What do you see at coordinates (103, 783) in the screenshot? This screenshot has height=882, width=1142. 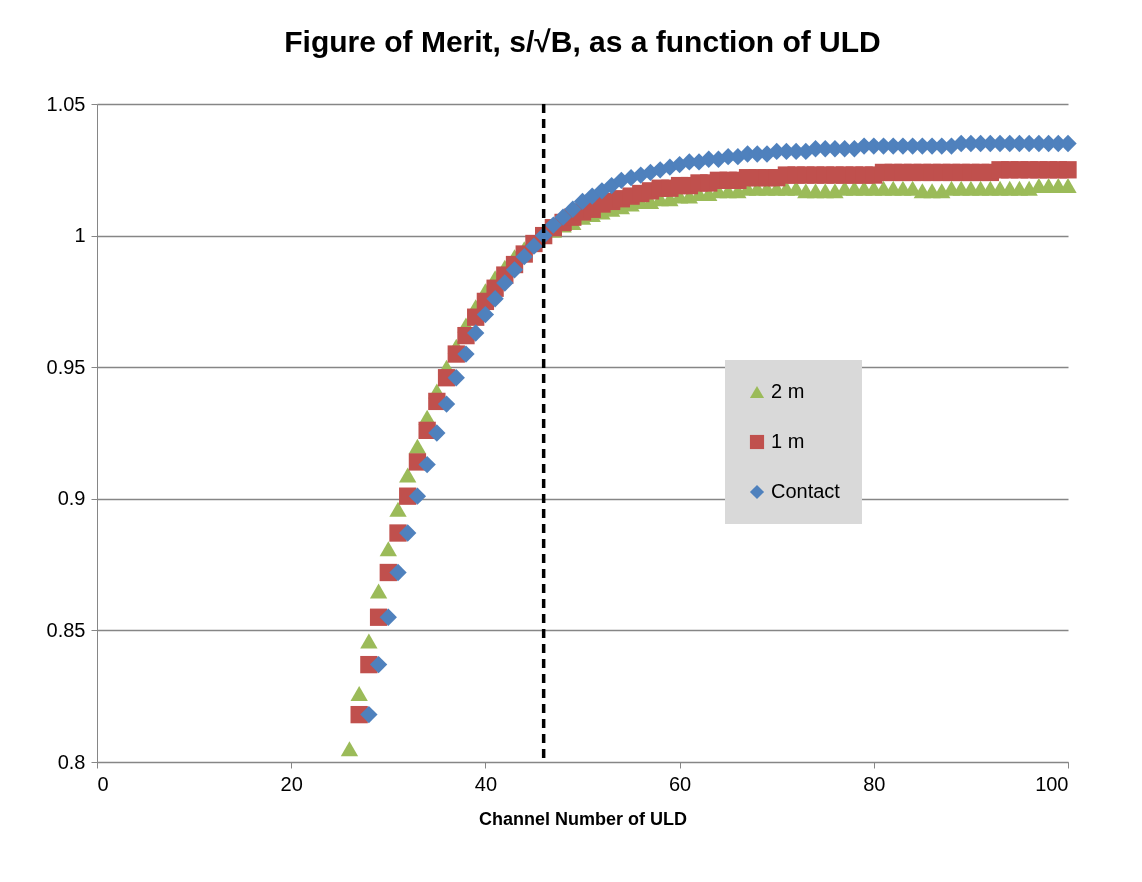 I see `x-tick-label: 0` at bounding box center [103, 783].